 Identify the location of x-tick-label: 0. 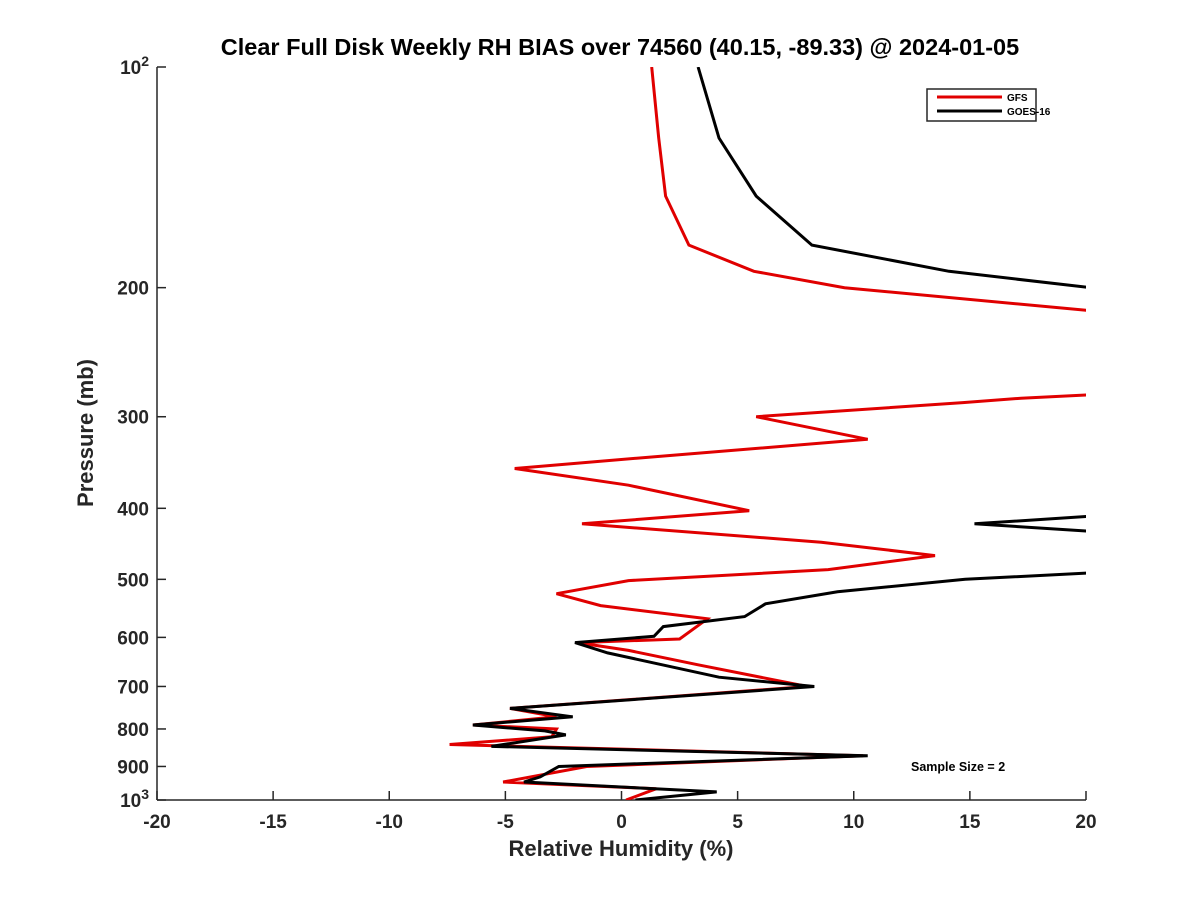
(621, 822).